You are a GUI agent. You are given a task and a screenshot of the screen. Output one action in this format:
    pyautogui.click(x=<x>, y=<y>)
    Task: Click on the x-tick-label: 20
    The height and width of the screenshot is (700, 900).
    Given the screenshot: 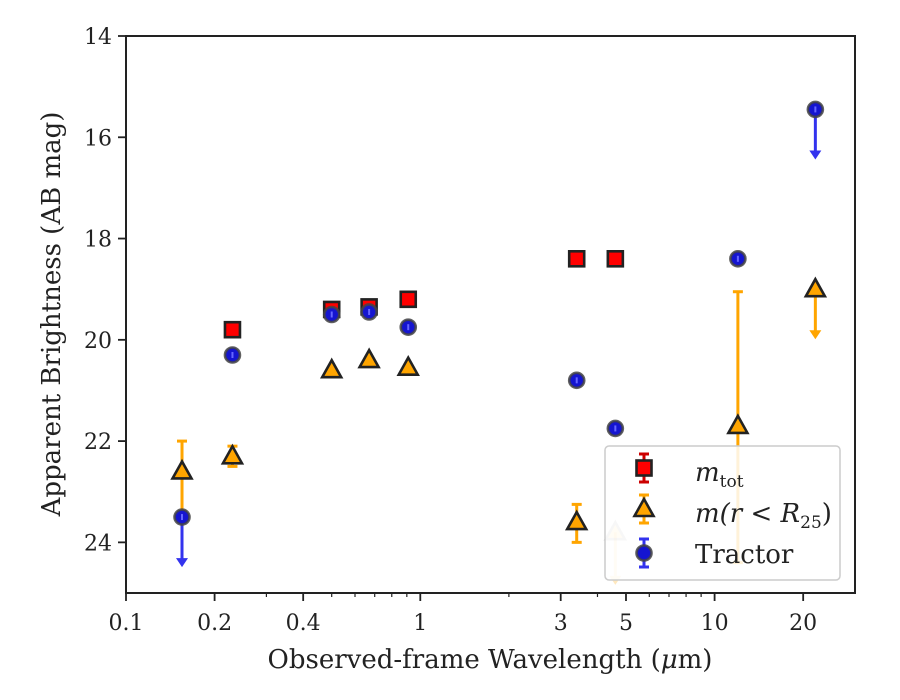 What is the action you would take?
    pyautogui.click(x=803, y=623)
    